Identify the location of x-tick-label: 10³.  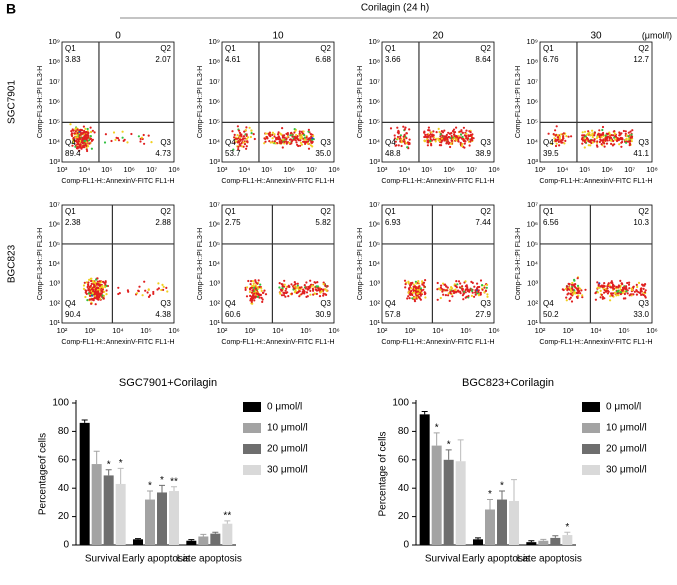
(250, 330).